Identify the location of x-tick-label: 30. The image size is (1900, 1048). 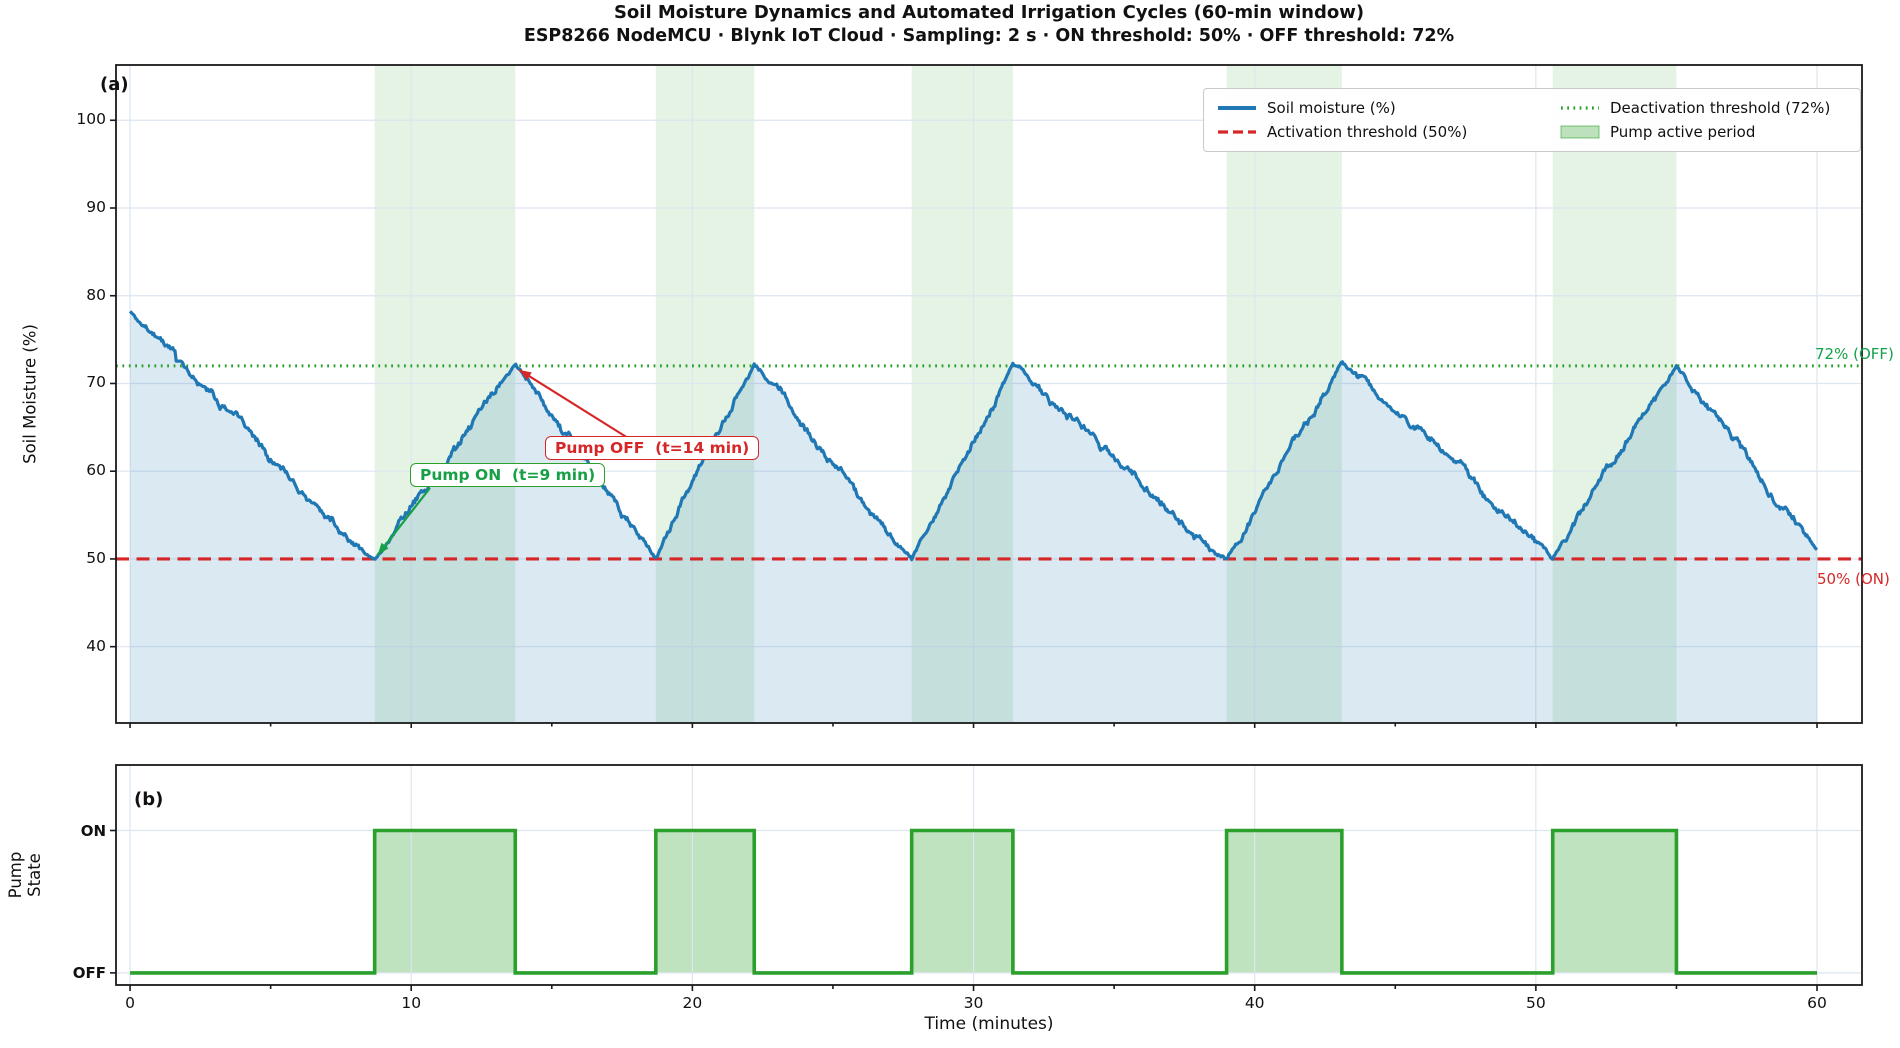
(973, 1003).